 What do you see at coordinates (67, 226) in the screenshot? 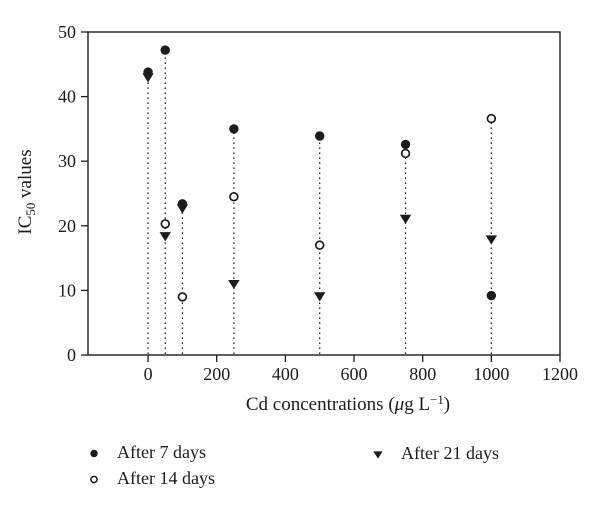
I see `y-tick-label: 20` at bounding box center [67, 226].